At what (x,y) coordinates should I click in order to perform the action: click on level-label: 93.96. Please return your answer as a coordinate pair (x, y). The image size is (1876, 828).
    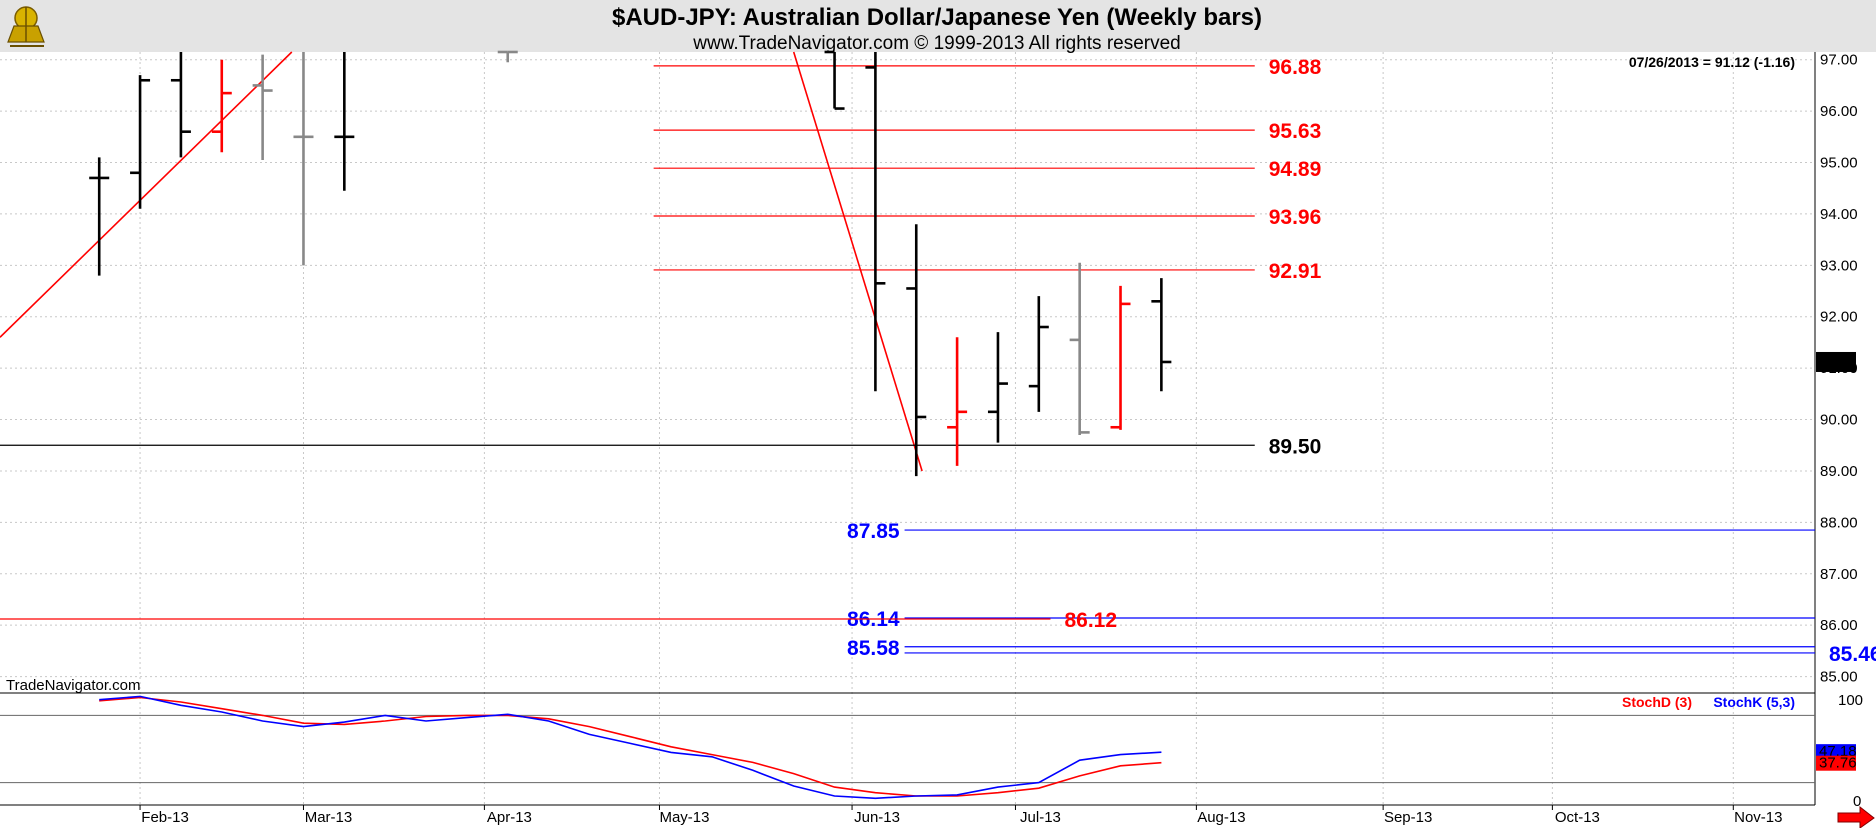
    Looking at the image, I should click on (1295, 217).